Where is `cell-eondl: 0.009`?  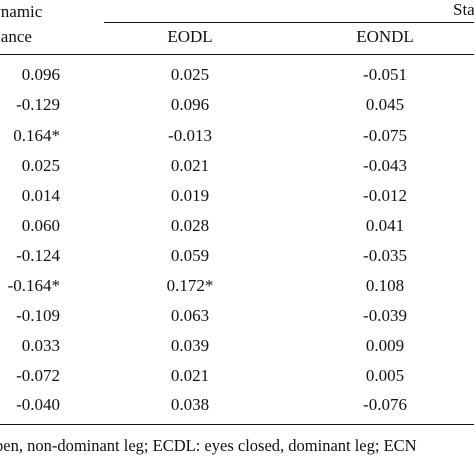
cell-eondl: 0.009 is located at coordinates (385, 345).